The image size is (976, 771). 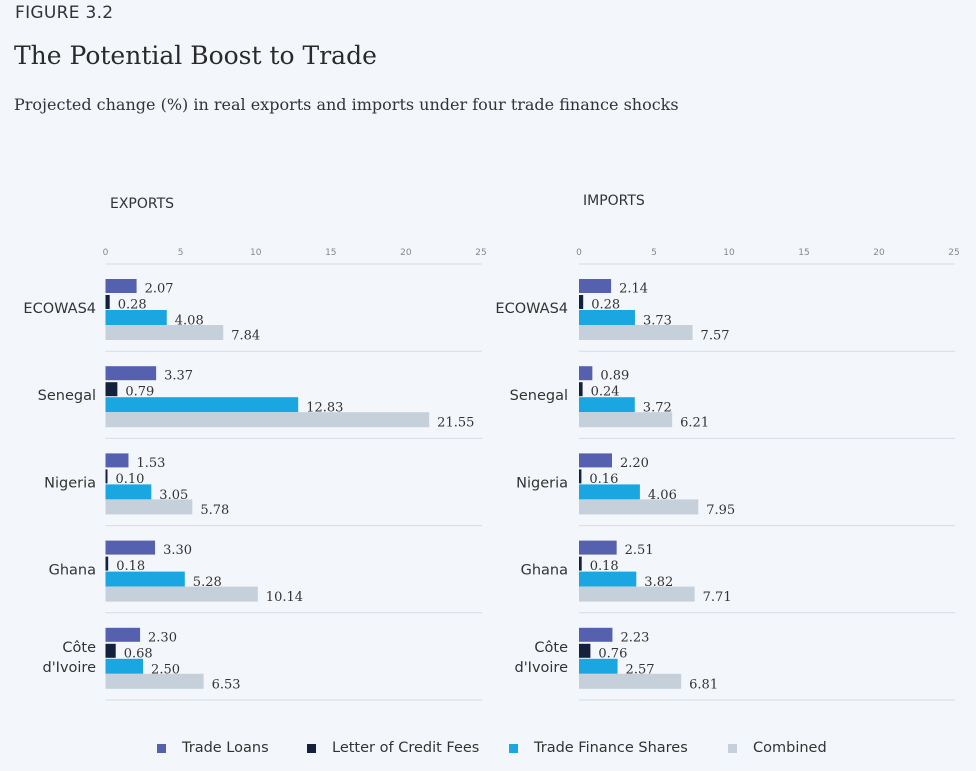 What do you see at coordinates (777, 748) in the screenshot?
I see `legend-item-combined: Combined` at bounding box center [777, 748].